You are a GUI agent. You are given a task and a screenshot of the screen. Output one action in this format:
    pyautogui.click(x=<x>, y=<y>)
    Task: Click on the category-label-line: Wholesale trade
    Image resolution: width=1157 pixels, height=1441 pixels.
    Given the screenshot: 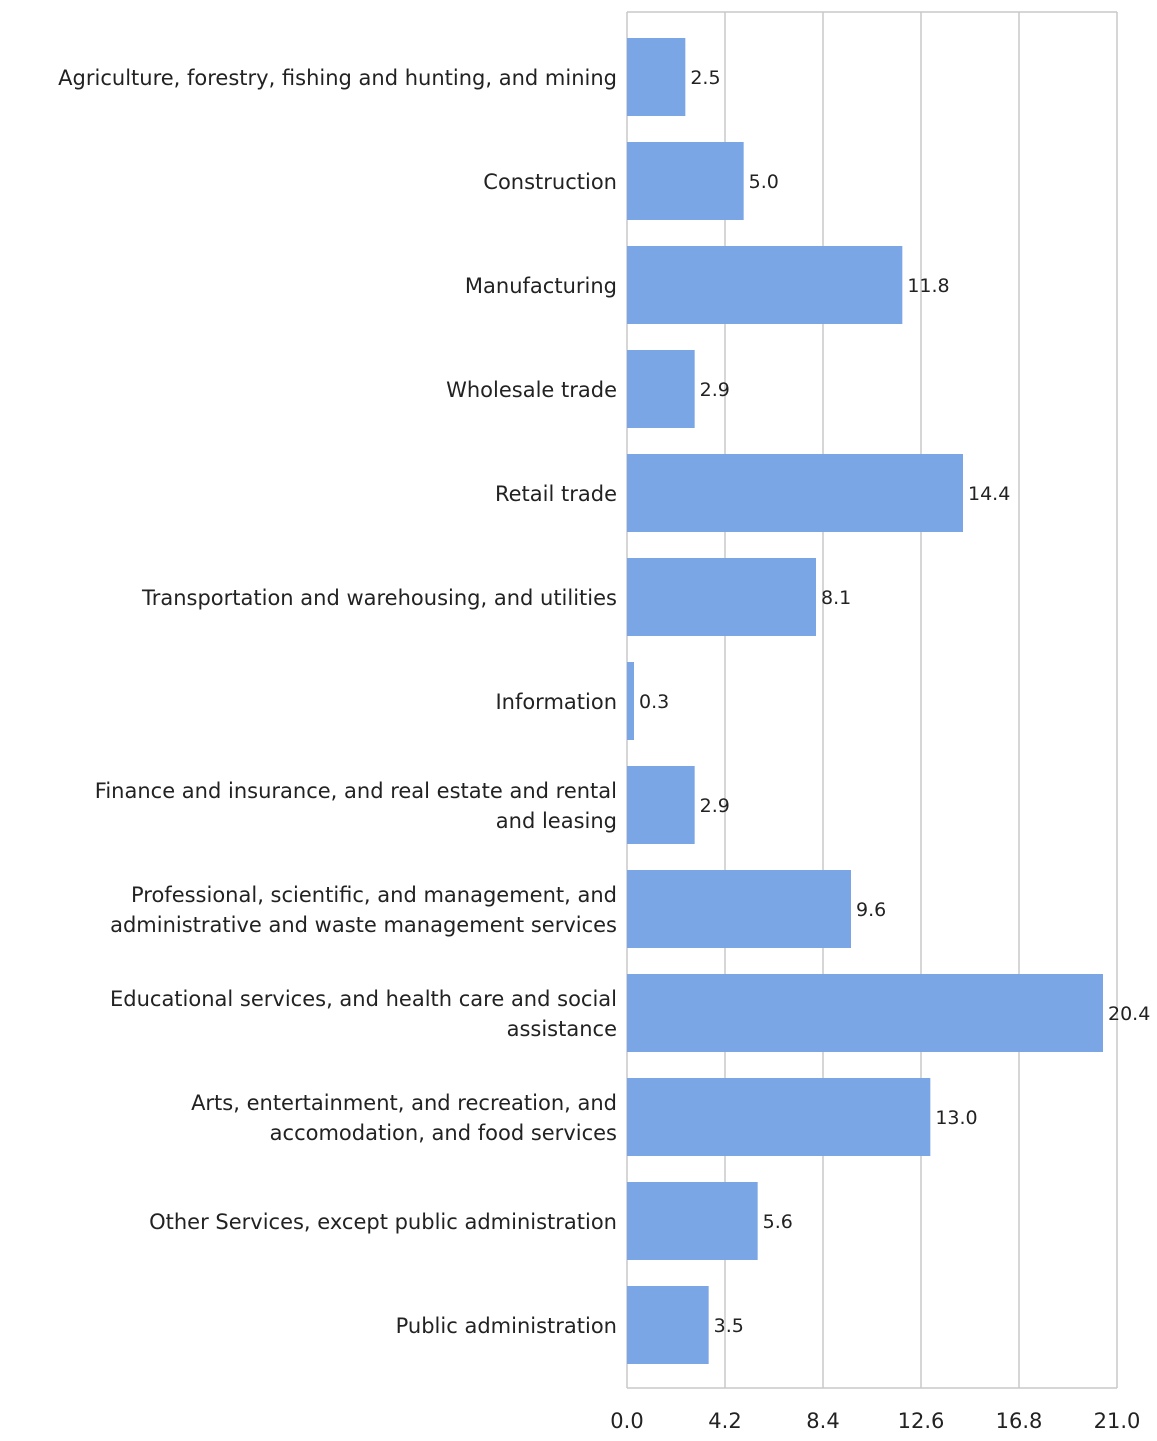 What is the action you would take?
    pyautogui.click(x=531, y=390)
    